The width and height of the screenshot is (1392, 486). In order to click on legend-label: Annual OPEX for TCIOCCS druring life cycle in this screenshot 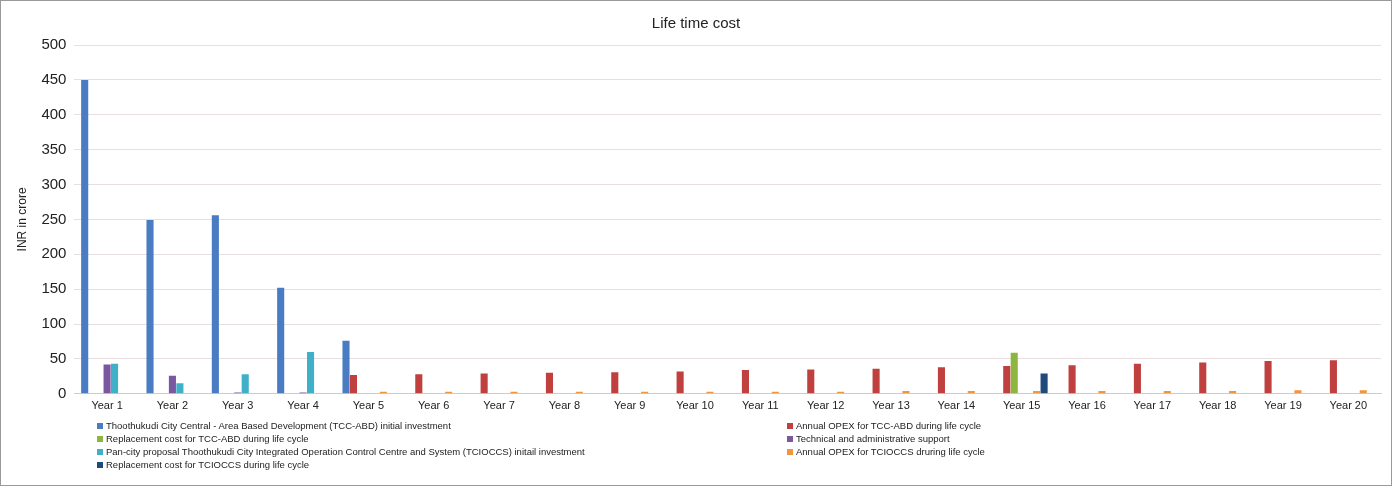, I will do `click(890, 451)`.